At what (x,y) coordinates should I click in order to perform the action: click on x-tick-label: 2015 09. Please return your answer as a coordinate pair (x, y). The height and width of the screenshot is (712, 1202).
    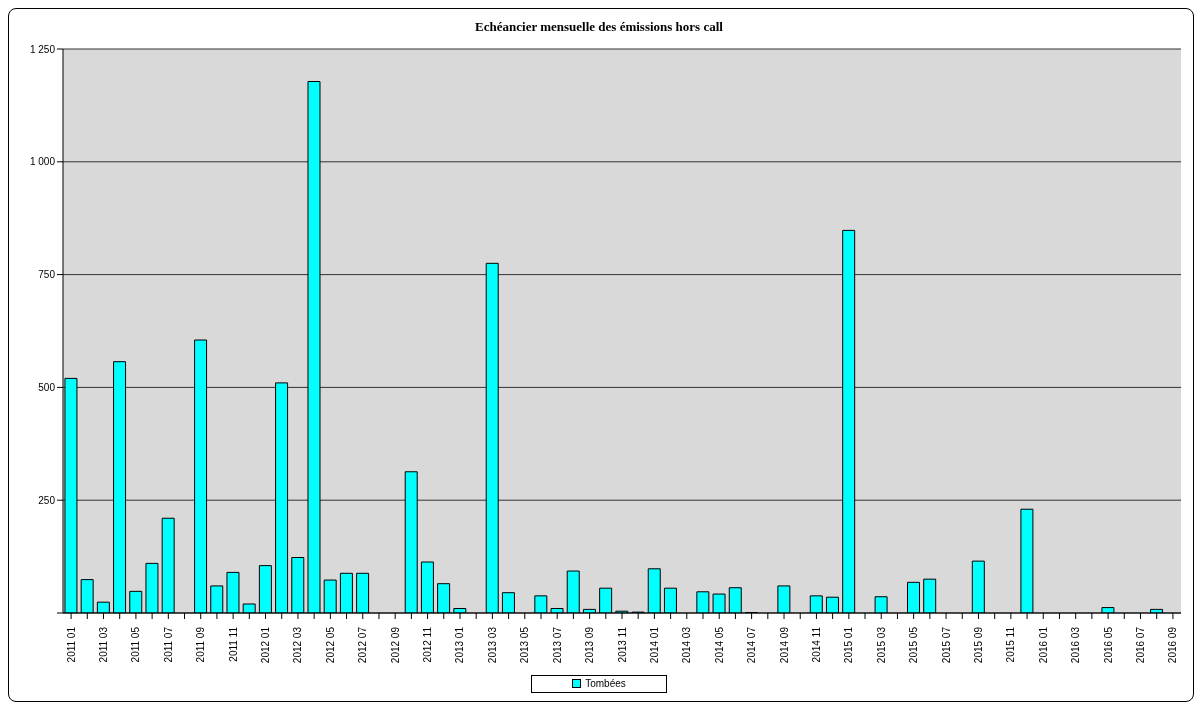
    Looking at the image, I should click on (978, 645).